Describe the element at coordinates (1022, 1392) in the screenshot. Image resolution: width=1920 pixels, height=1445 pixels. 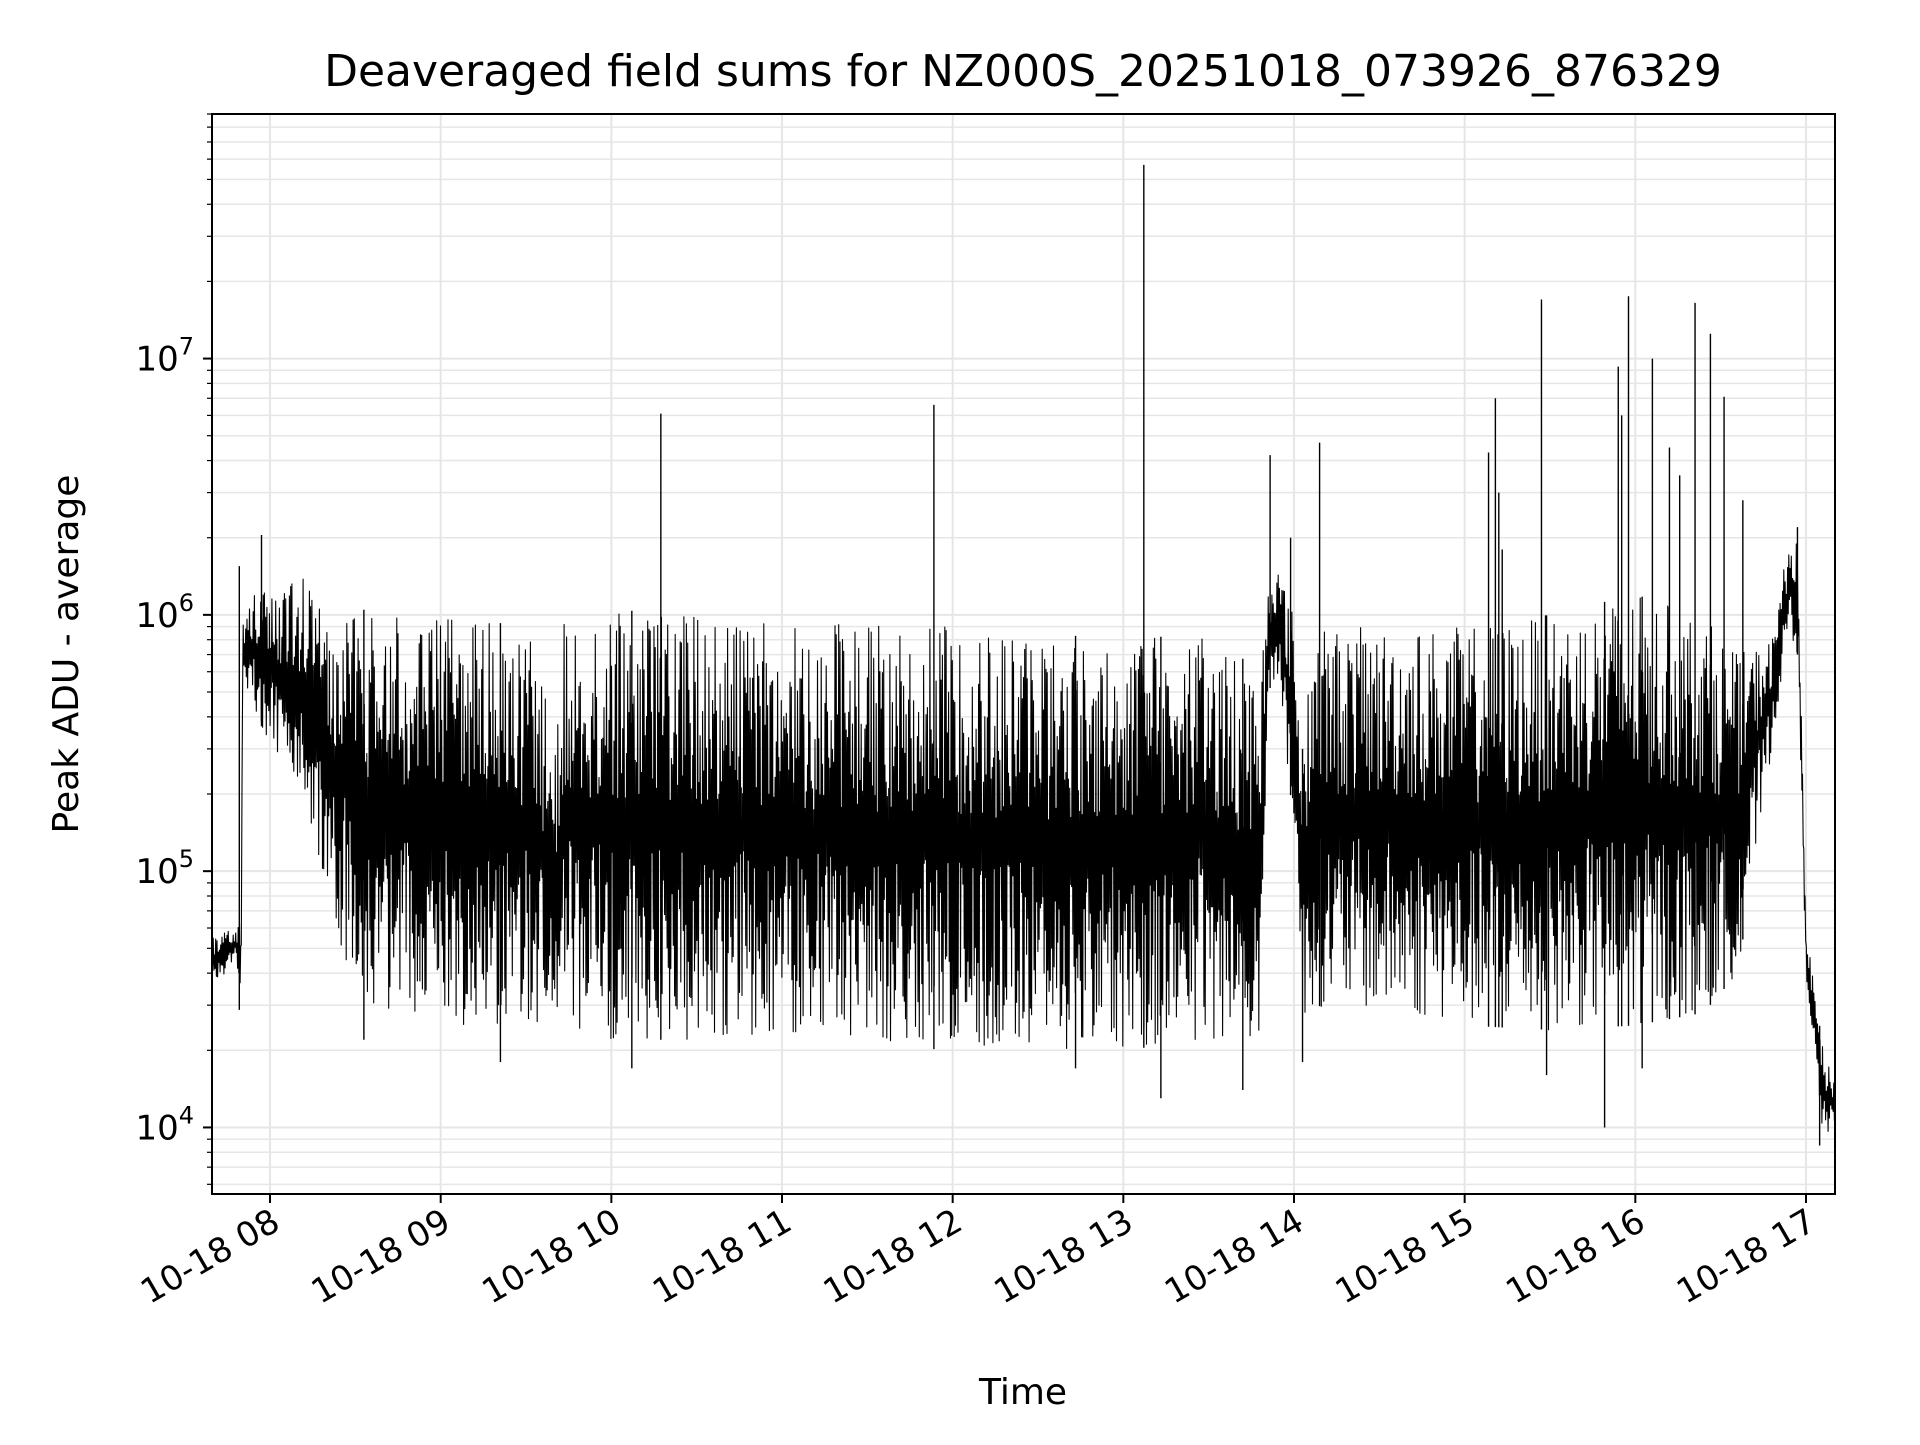
I see `x-axis-label: Time` at that location.